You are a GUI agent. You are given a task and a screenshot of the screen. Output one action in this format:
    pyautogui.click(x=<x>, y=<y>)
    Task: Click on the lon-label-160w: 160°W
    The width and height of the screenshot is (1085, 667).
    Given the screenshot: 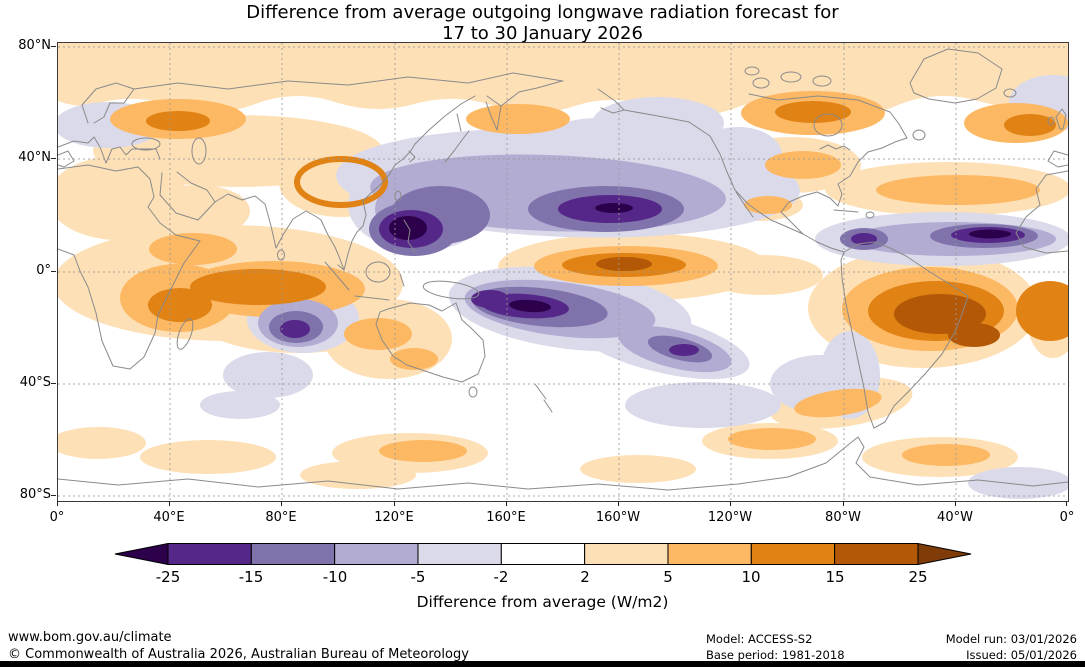 What is the action you would take?
    pyautogui.click(x=618, y=517)
    